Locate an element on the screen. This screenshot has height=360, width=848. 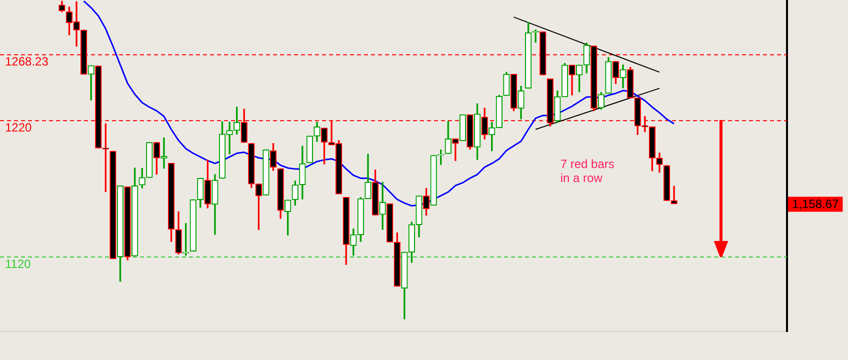
ref-line-label: 1268.23 is located at coordinates (27, 61).